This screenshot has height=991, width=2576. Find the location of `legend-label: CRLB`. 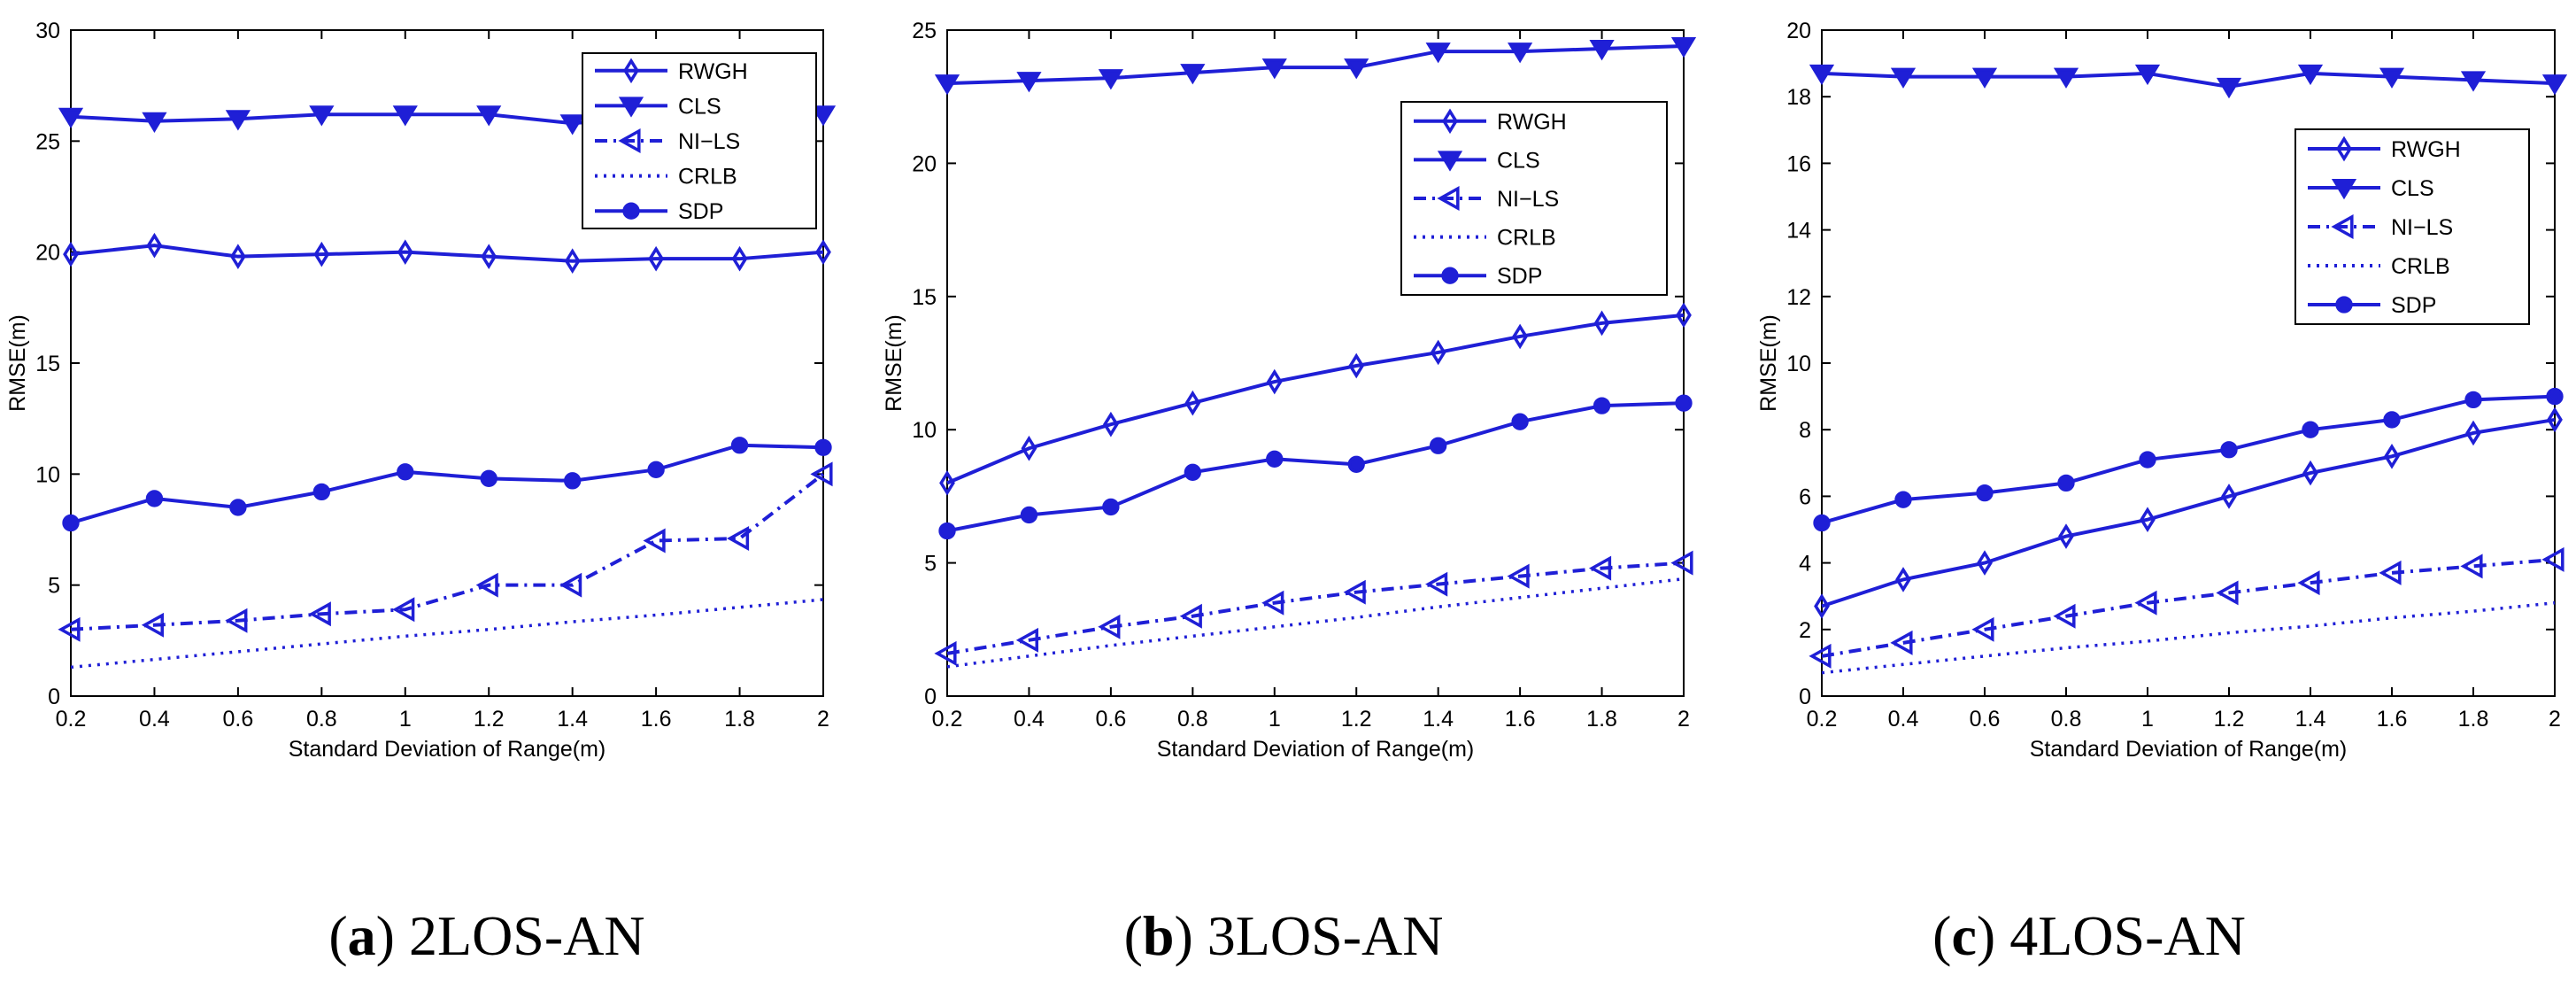

legend-label: CRLB is located at coordinates (1526, 238).